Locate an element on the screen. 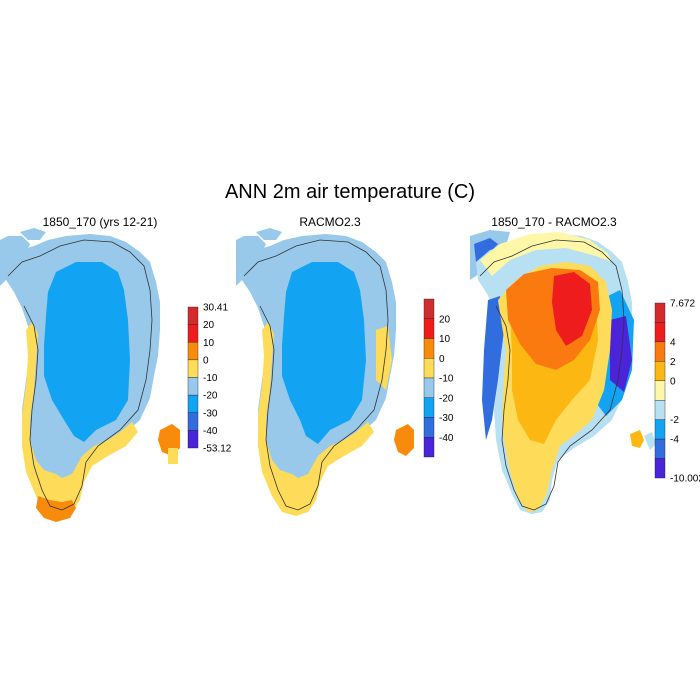  colorbar-label: 7.672 is located at coordinates (682, 304).